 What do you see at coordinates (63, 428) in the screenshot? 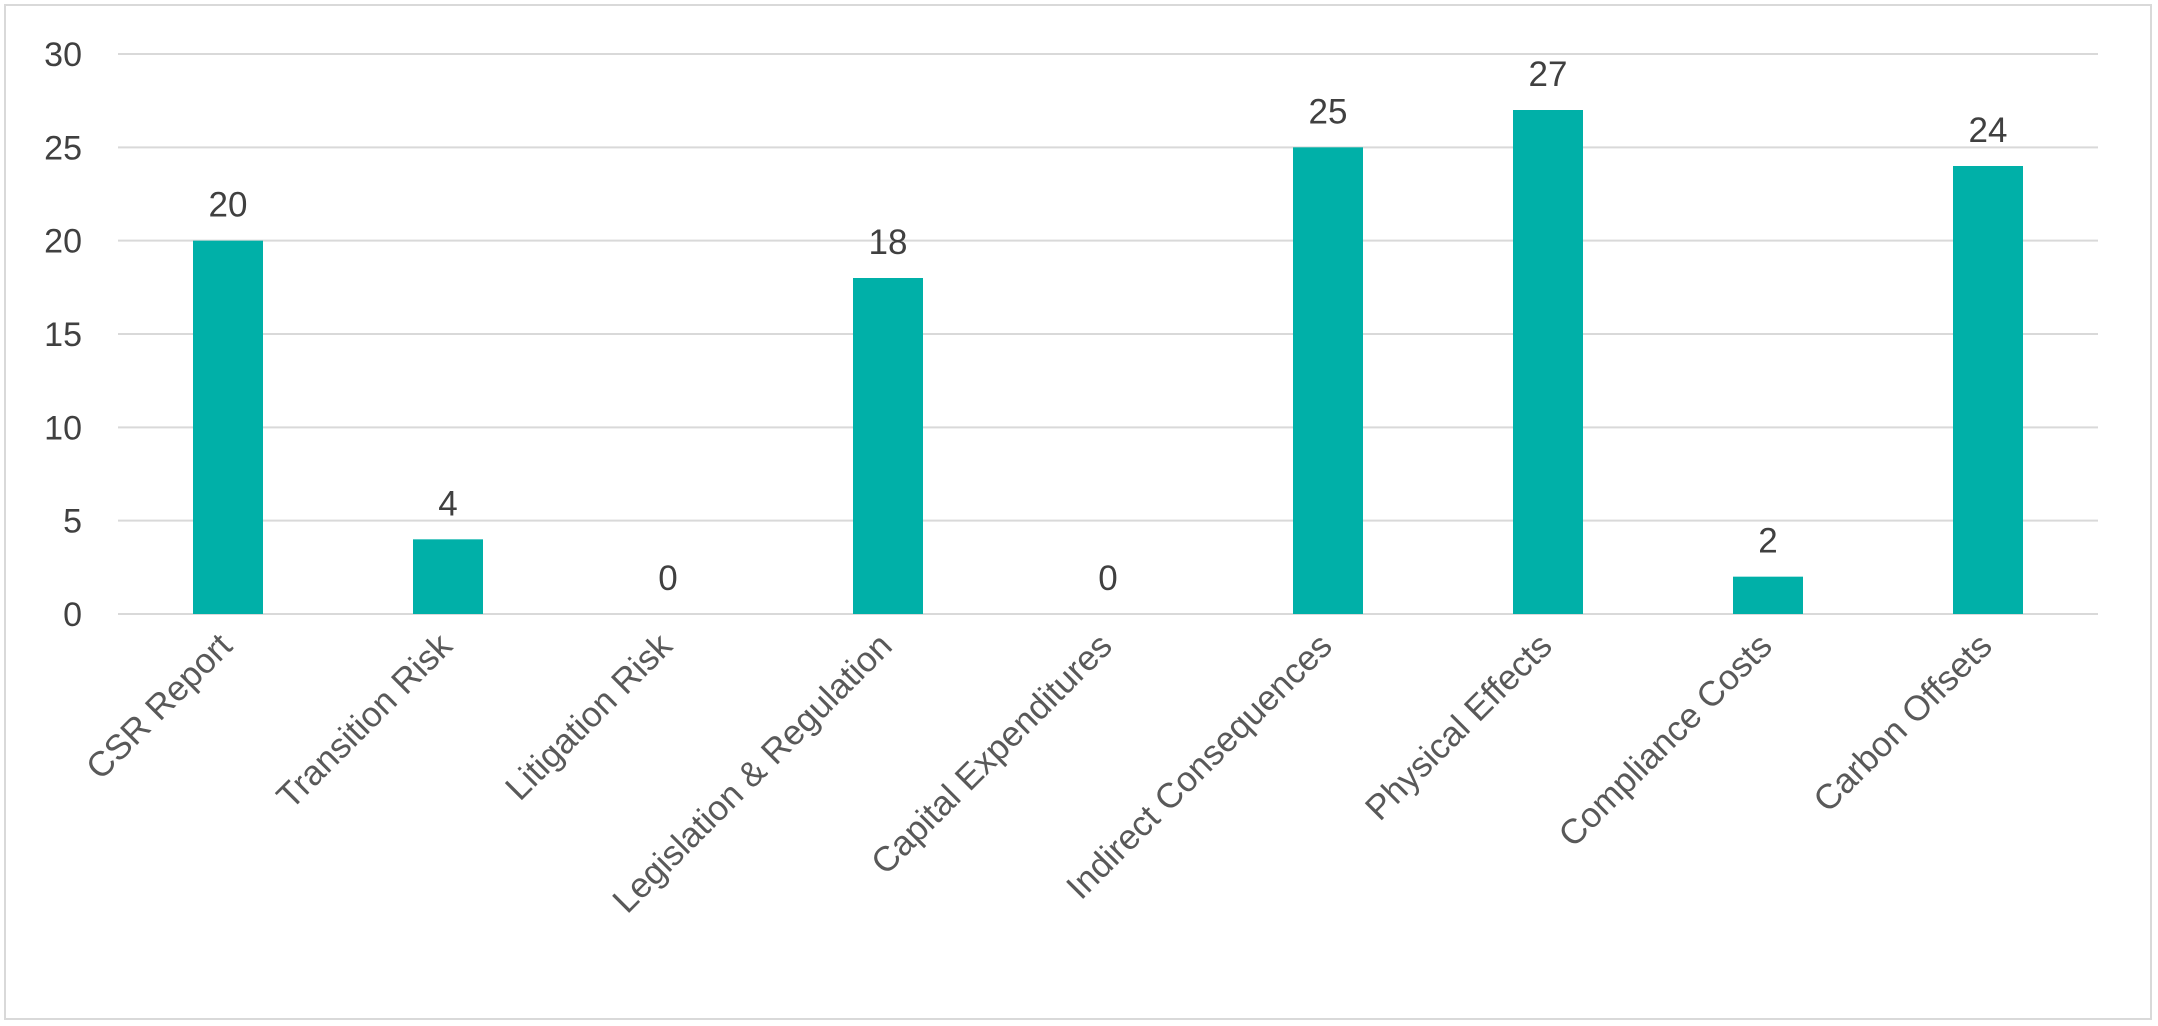
I see `y-tick-label: 10` at bounding box center [63, 428].